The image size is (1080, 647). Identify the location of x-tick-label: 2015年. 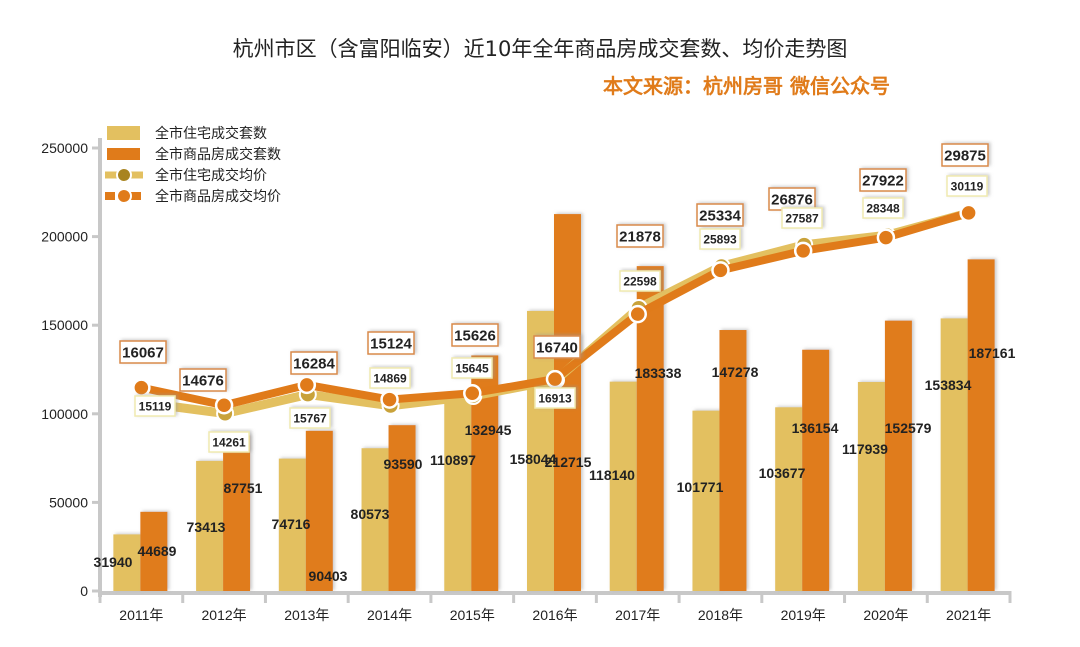
(472, 615).